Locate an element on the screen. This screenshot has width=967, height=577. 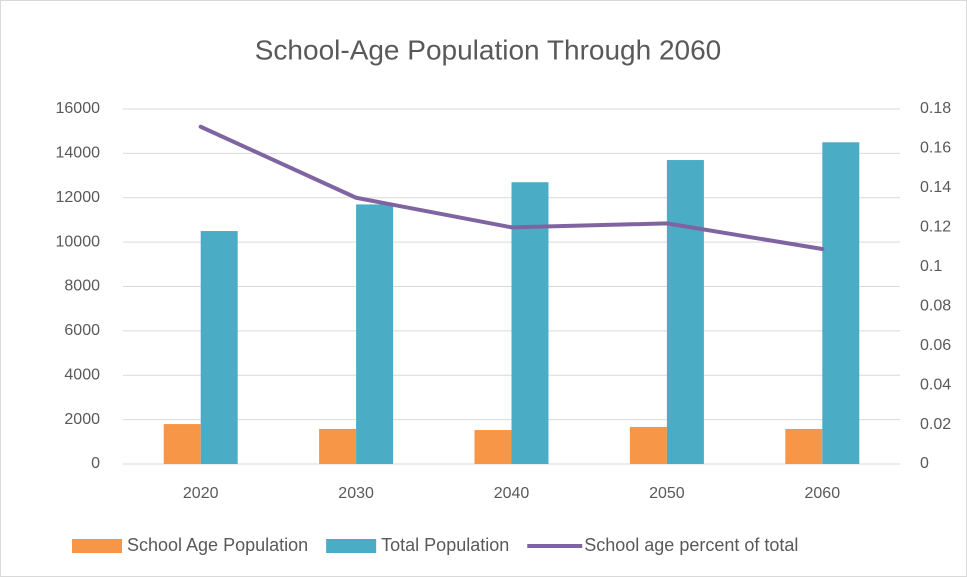
x-tick-label: 2040 is located at coordinates (512, 493).